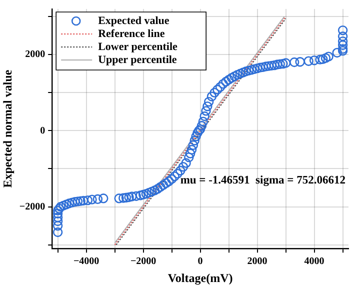  Describe the element at coordinates (200, 262) in the screenshot. I see `x-tick-label: 0` at that location.